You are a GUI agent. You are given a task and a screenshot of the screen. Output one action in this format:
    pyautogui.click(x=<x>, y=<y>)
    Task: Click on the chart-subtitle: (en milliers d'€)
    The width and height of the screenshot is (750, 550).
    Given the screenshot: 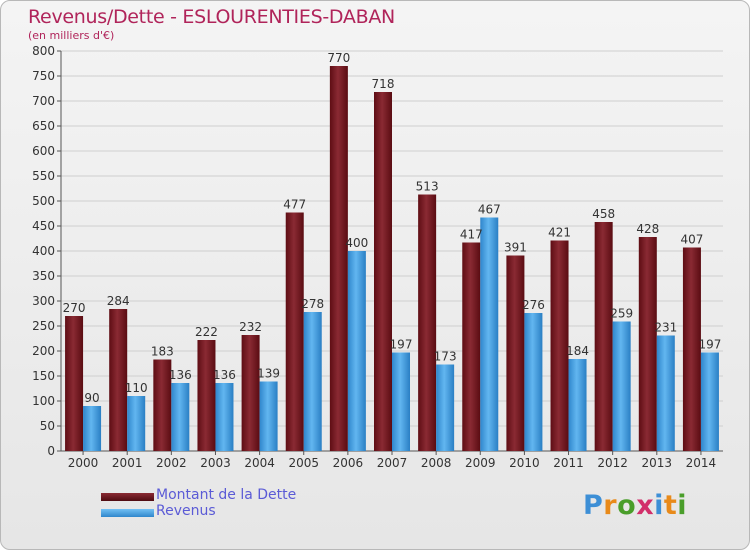 What is the action you would take?
    pyautogui.click(x=71, y=35)
    